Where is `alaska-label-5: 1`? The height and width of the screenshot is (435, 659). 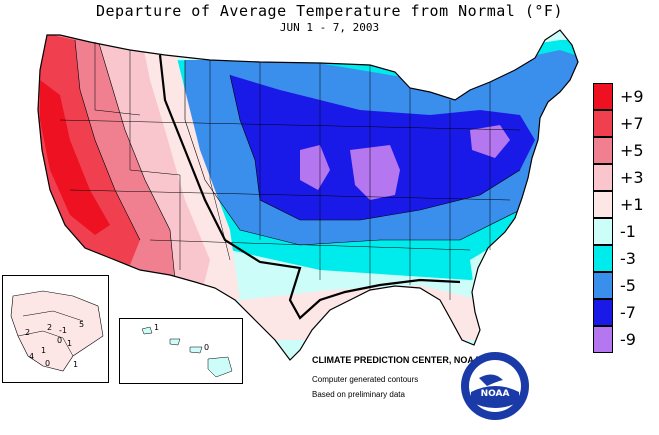
alaska-label-5: 1 is located at coordinates (70, 343).